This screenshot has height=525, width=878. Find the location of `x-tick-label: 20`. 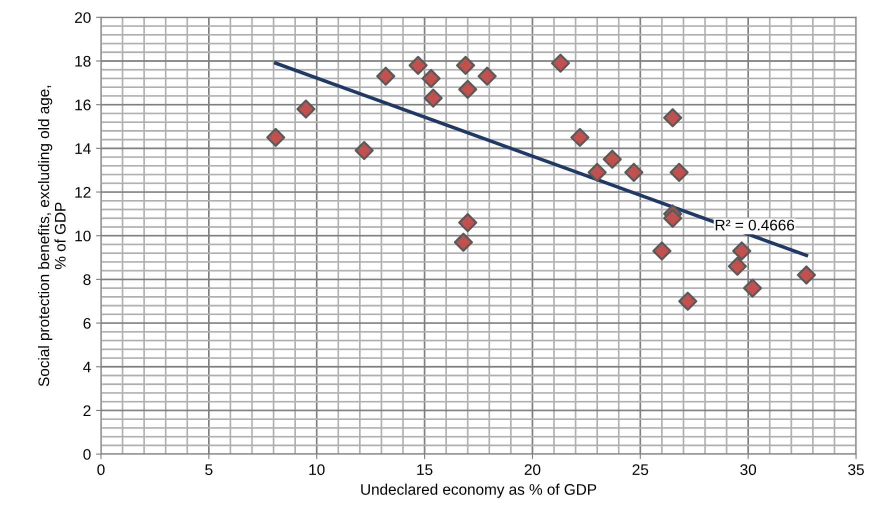

x-tick-label: 20 is located at coordinates (532, 470).